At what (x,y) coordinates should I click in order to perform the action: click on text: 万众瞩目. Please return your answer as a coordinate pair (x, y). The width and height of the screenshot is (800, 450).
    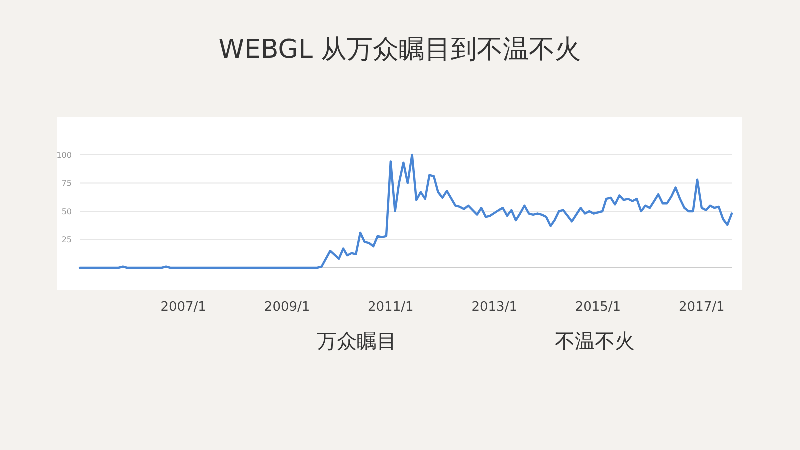
    Looking at the image, I should click on (357, 341).